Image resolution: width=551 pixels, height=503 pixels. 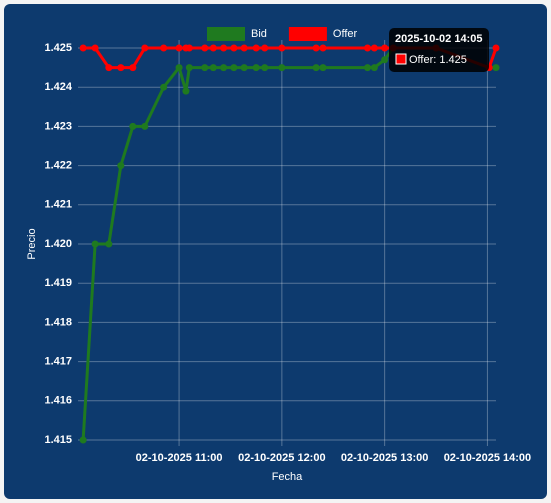 What do you see at coordinates (58, 87) in the screenshot?
I see `y-tick-label: 1.424` at bounding box center [58, 87].